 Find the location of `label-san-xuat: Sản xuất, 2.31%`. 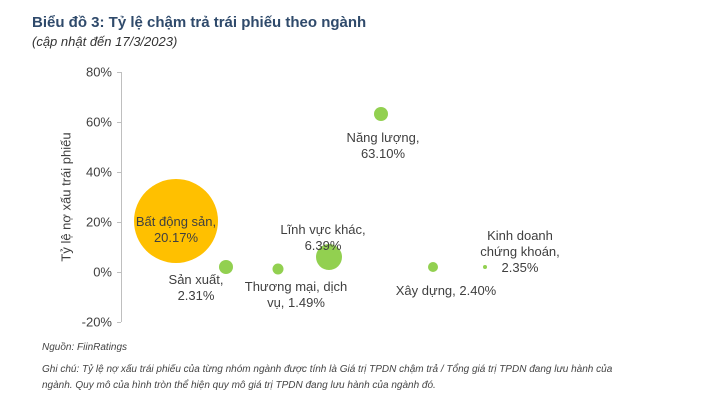

label-san-xuat: Sản xuất, 2.31% is located at coordinates (196, 288).